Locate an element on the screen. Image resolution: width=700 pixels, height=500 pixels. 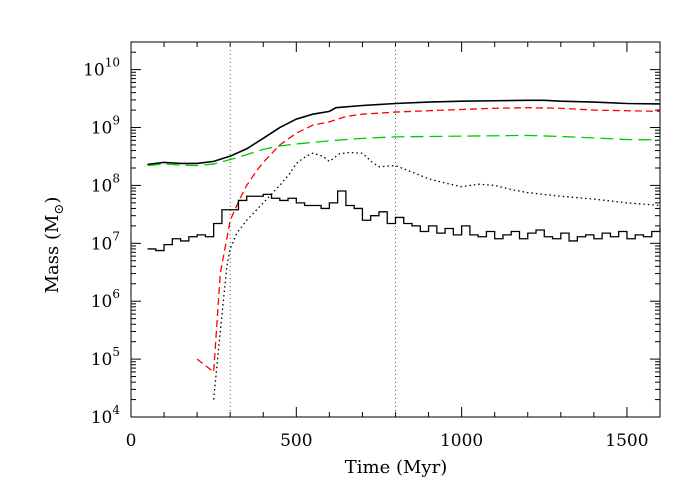
y-tick-exponent: 10 is located at coordinates (112, 63).